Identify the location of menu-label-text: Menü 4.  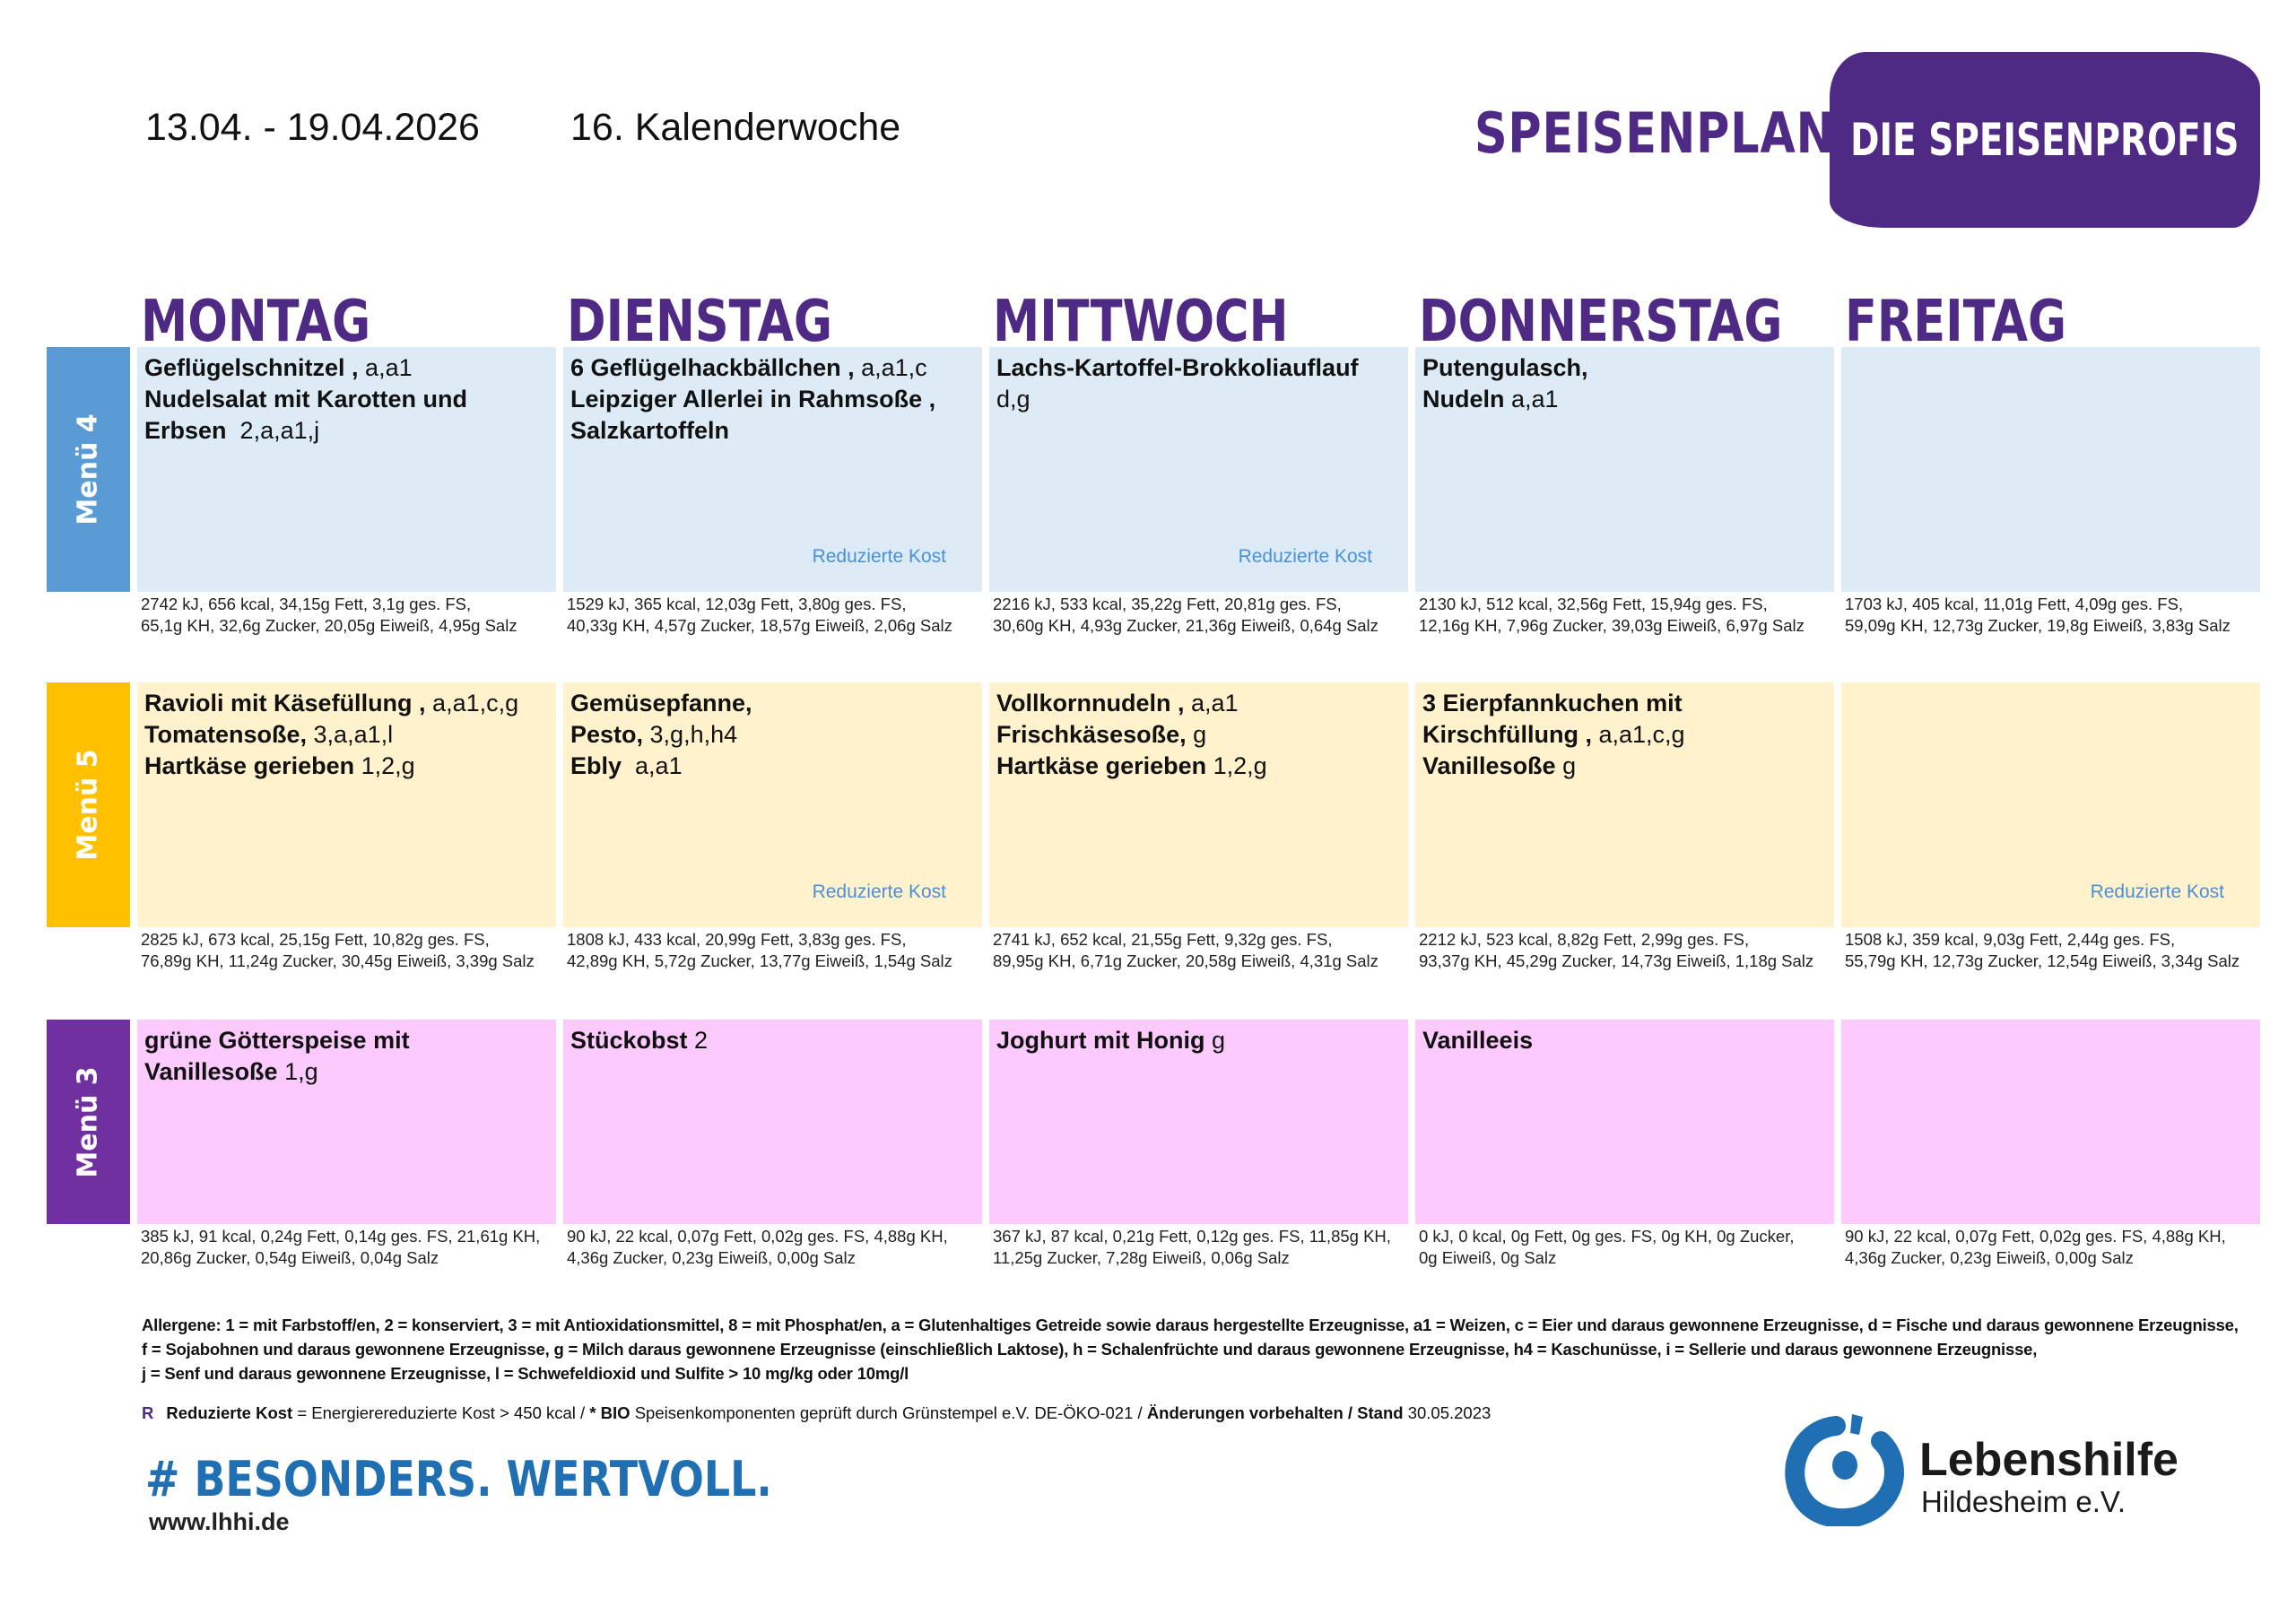
(89, 469).